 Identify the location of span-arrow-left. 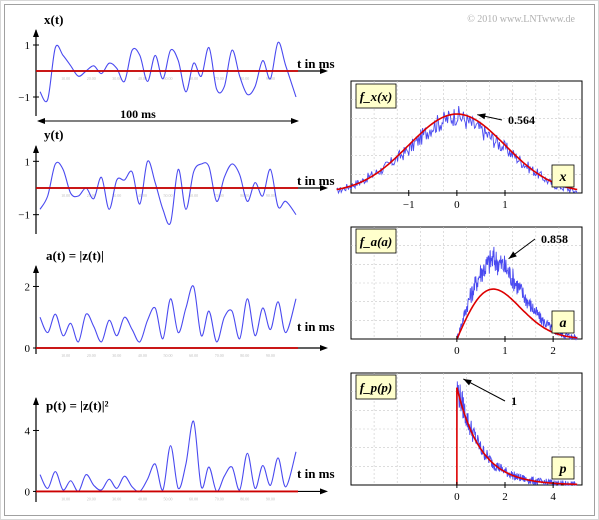
(41, 121).